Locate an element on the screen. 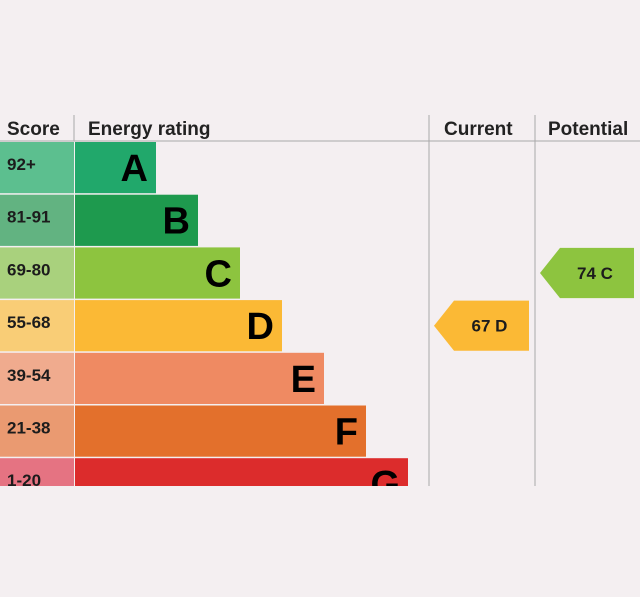  score-cell-g is located at coordinates (37, 472).